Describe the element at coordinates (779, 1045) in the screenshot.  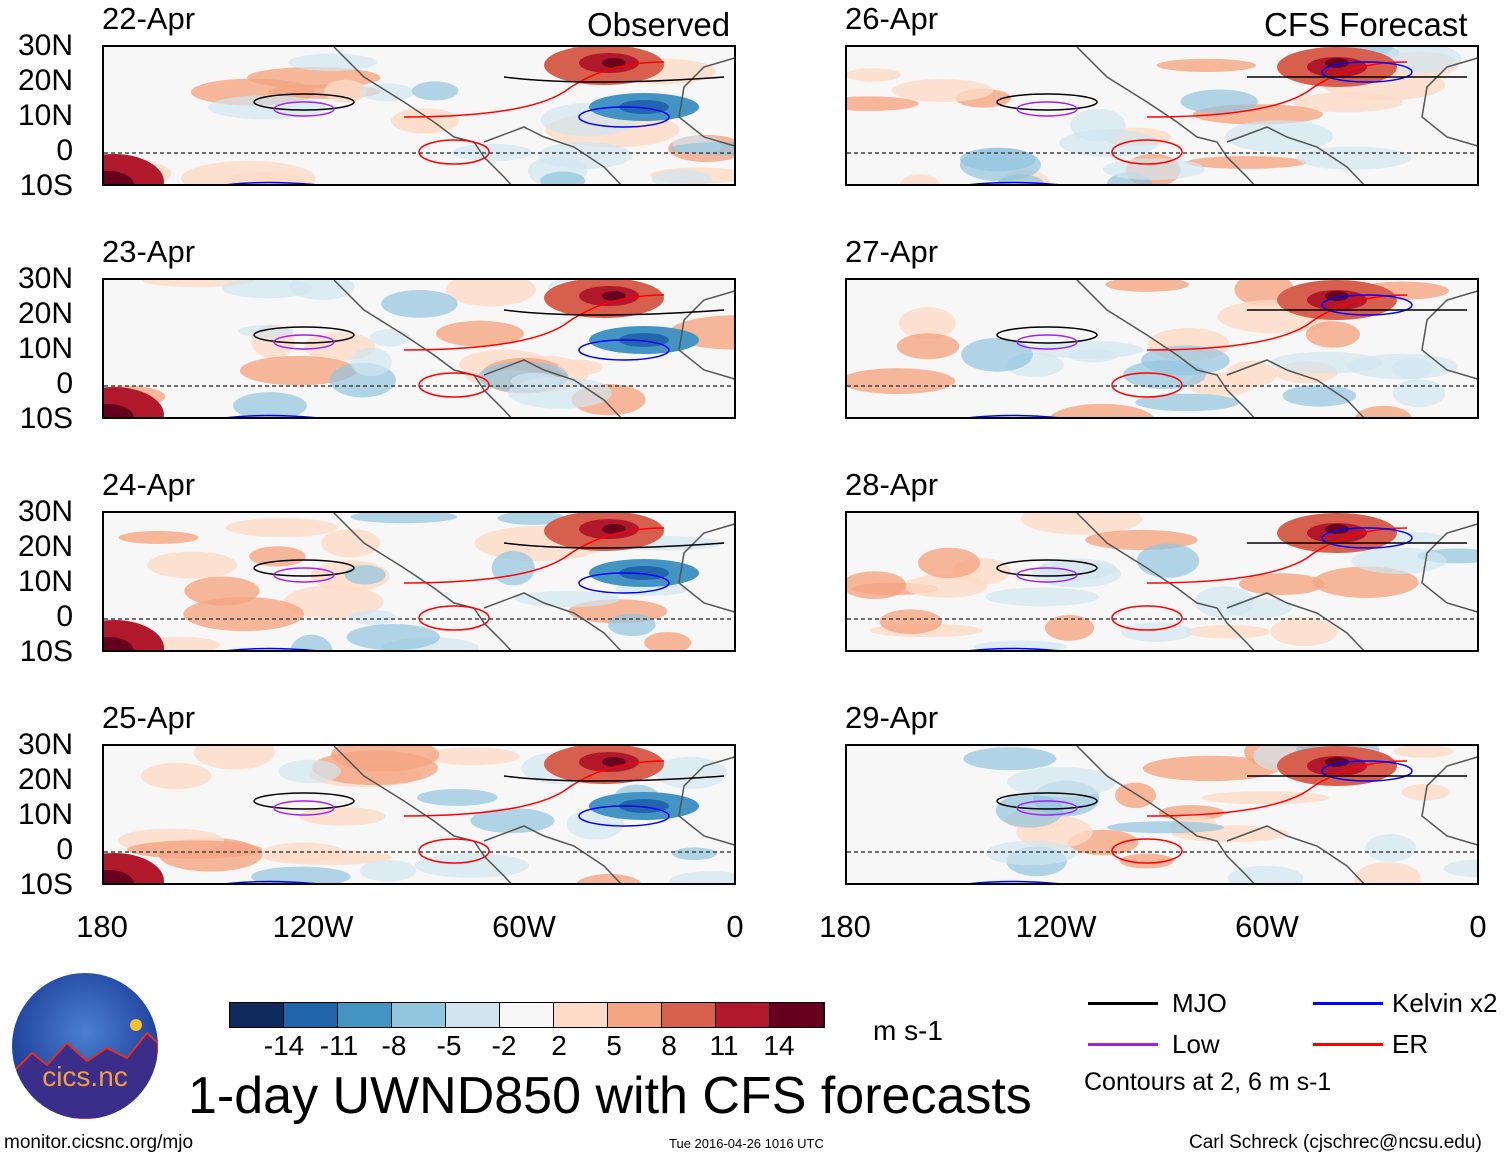
I see `colorbar-label: 14` at that location.